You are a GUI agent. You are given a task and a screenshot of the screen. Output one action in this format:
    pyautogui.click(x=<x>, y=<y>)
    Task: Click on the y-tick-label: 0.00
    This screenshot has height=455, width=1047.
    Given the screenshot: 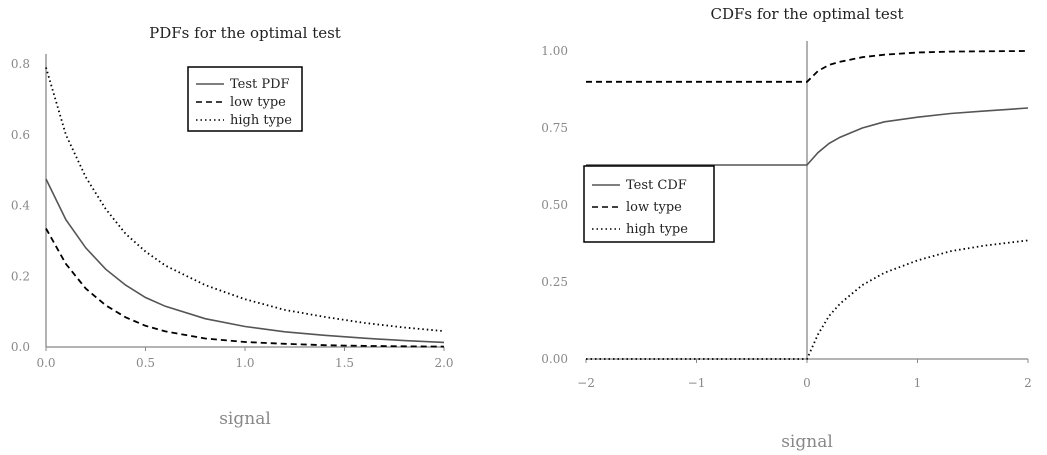 What is the action you would take?
    pyautogui.click(x=554, y=359)
    